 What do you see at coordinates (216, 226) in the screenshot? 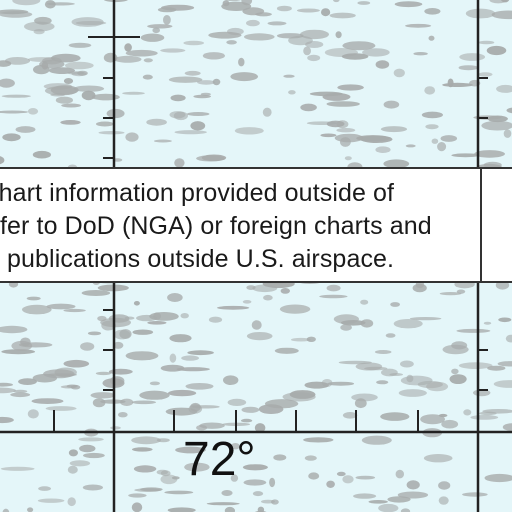
I see `note-line-2: efer to DoD (NGA) or foreign charts and` at bounding box center [216, 226].